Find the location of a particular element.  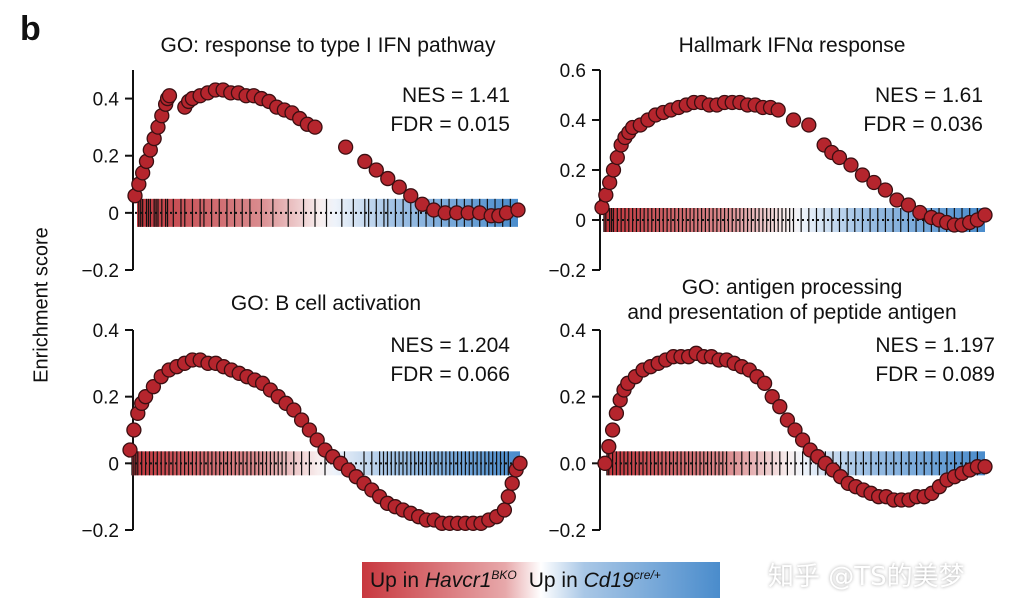

legend-up-cd19: Up in Cd19cre/+ is located at coordinates (594, 579).